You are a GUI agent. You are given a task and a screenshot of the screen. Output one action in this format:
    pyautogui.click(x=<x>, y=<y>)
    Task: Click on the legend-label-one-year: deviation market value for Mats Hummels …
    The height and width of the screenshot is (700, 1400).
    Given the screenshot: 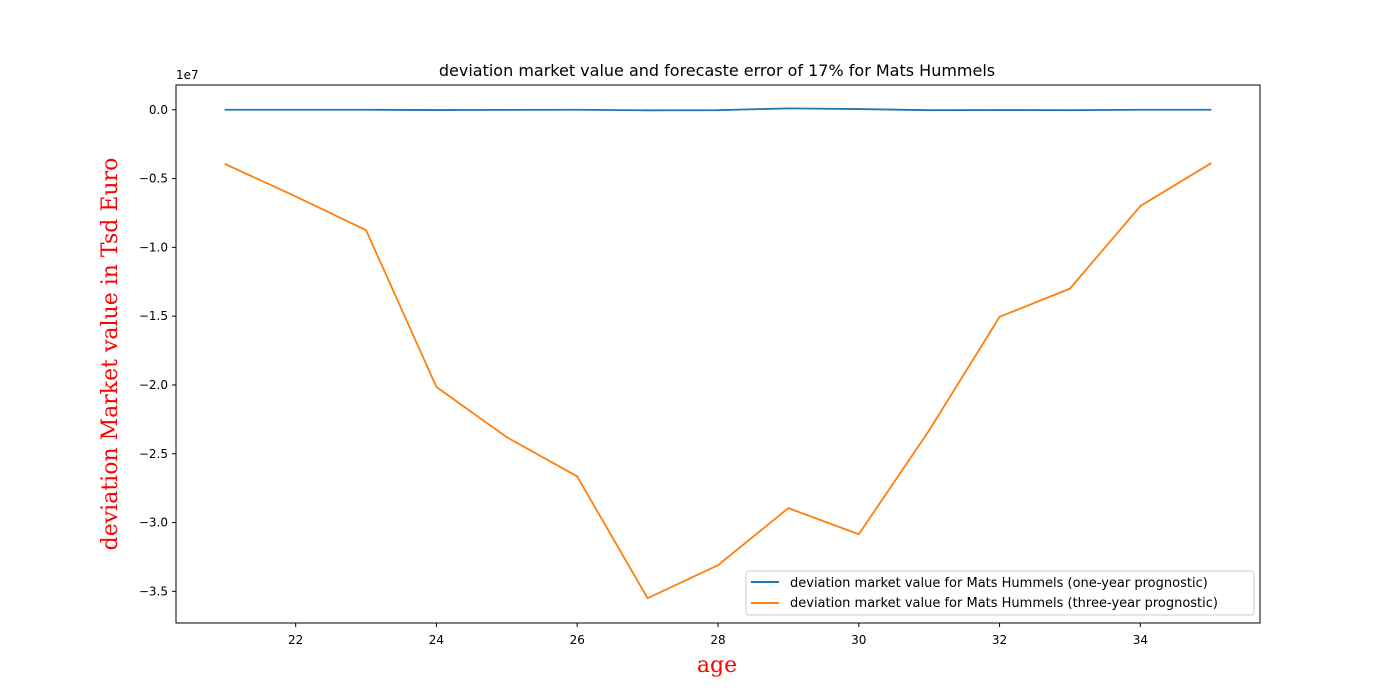 What is the action you would take?
    pyautogui.click(x=999, y=583)
    